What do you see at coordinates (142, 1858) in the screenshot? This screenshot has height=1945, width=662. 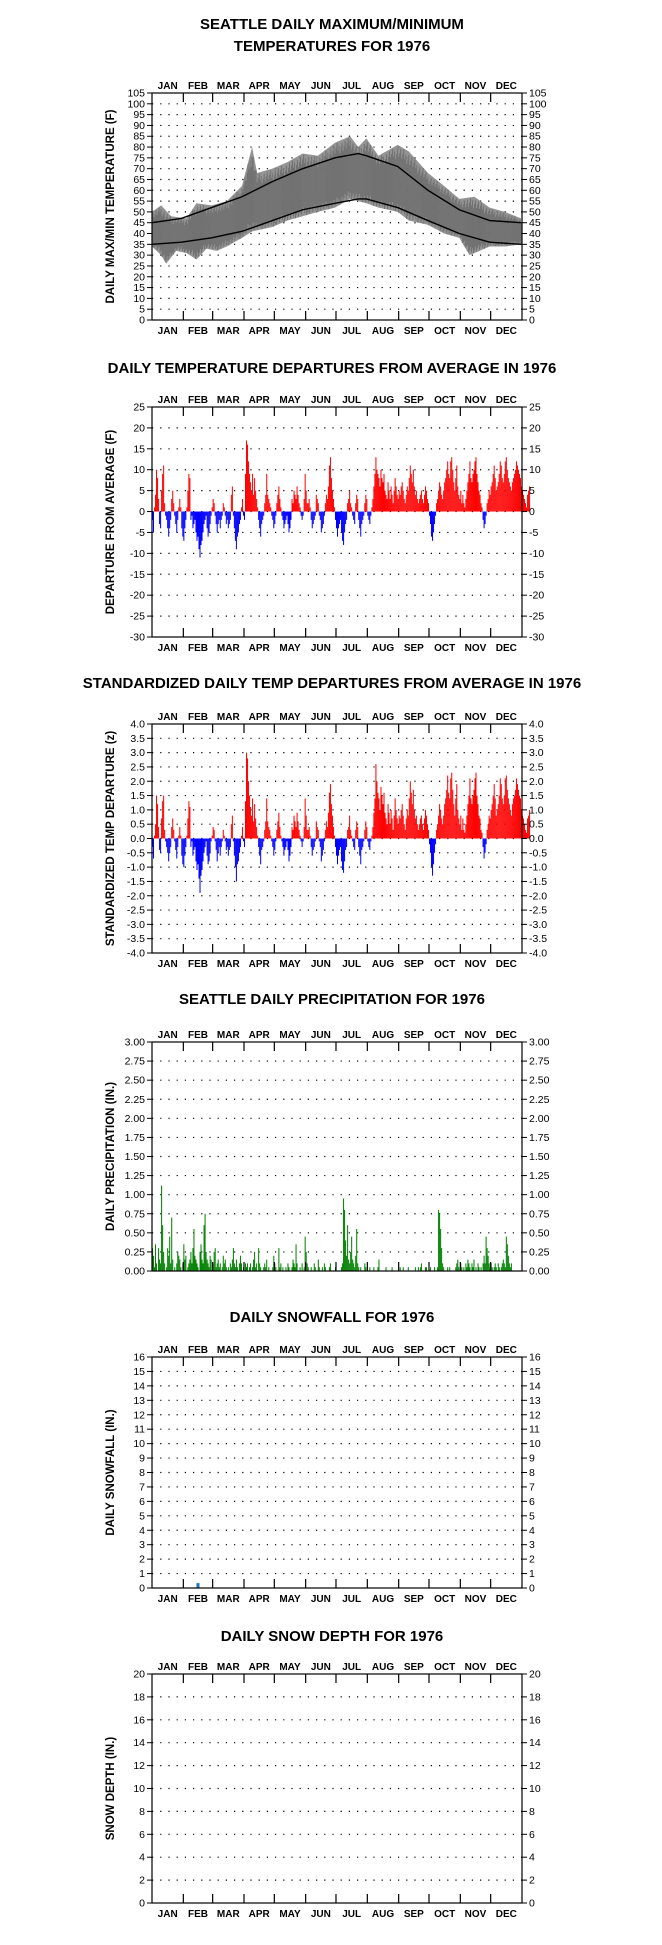 I see `y-tick-label-left: 4` at bounding box center [142, 1858].